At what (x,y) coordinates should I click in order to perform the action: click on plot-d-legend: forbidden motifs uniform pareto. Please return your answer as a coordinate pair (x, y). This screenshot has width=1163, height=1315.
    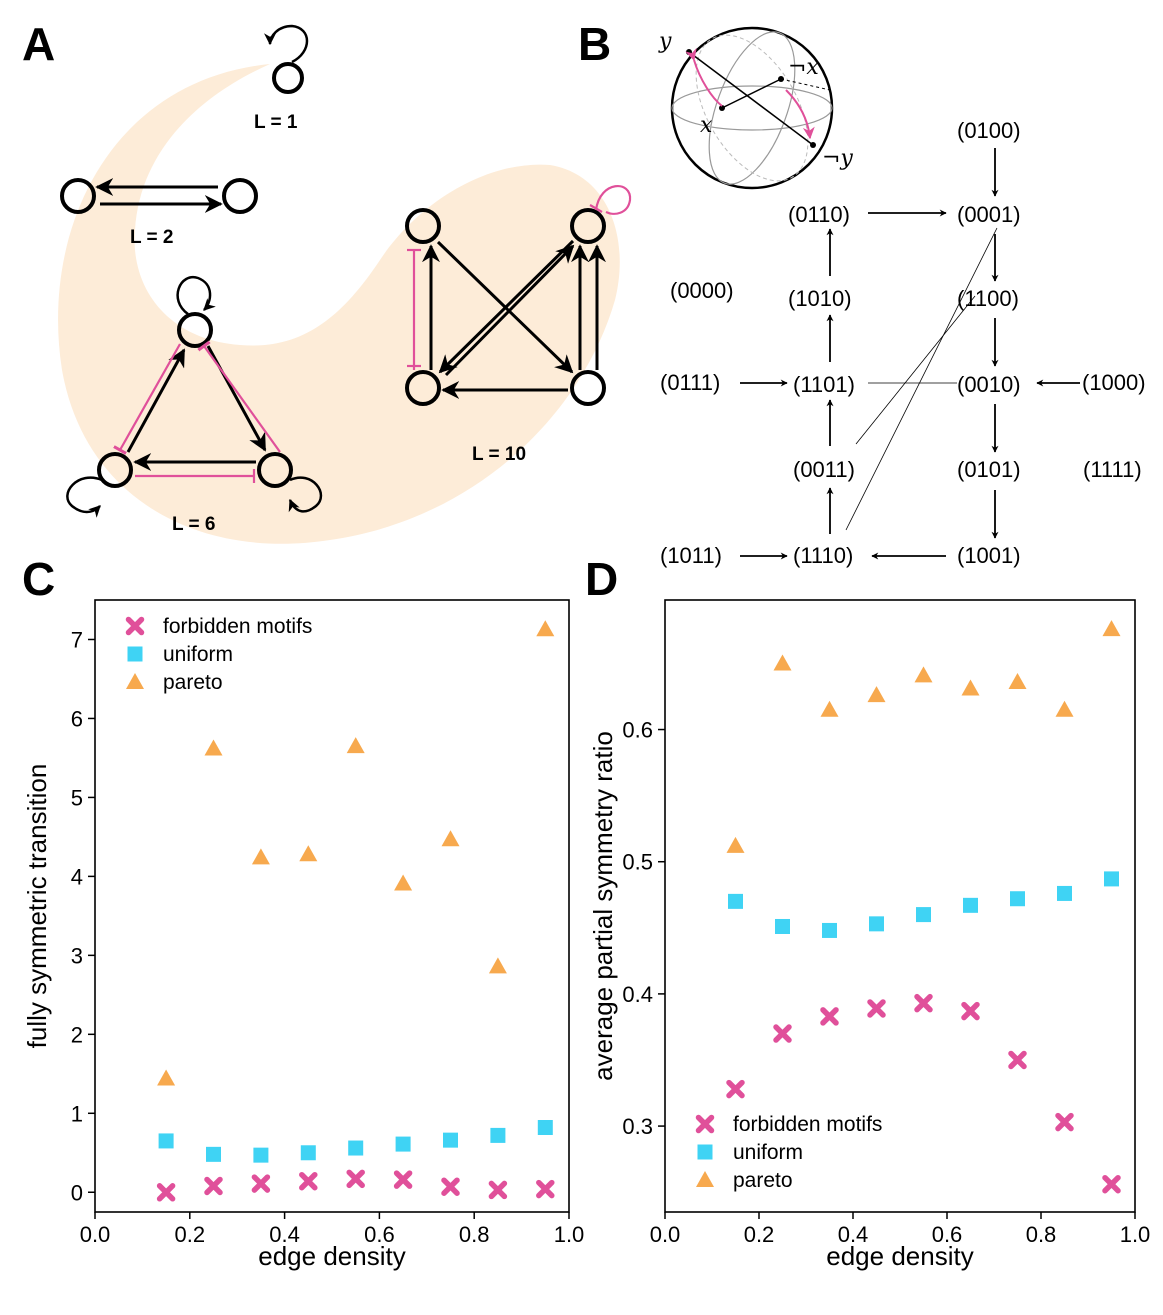
    Looking at the image, I should click on (788, 1152).